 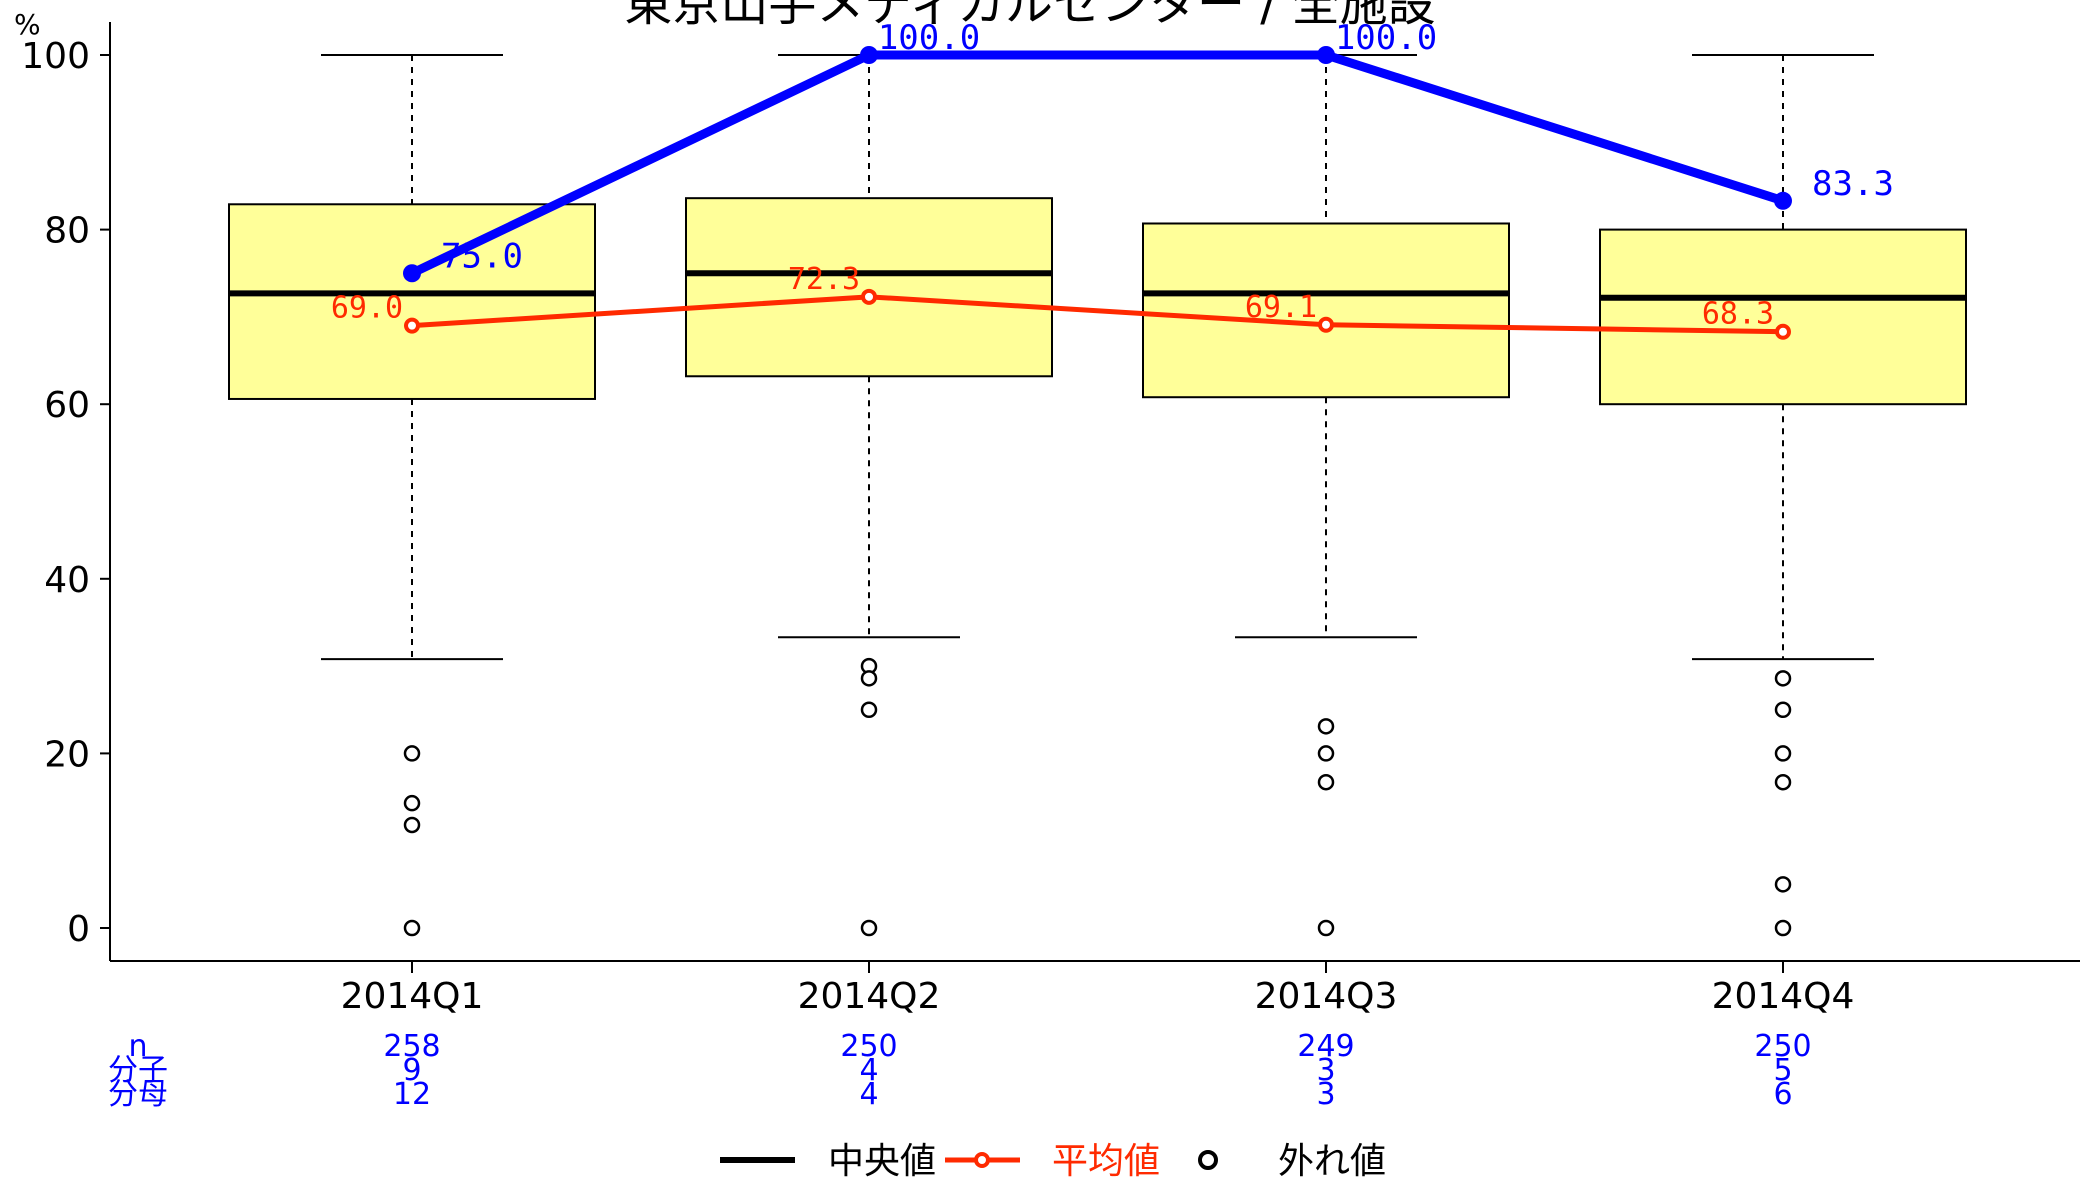 I want to click on legend: 中央値 平均値 外れ値, so click(x=1053, y=1161).